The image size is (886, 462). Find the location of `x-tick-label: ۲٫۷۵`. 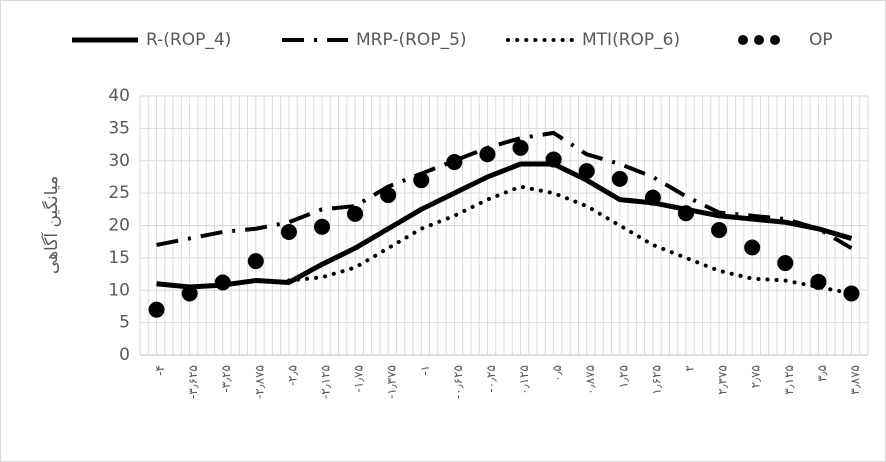

x-tick-label: ۲٫۷۵ is located at coordinates (756, 376).